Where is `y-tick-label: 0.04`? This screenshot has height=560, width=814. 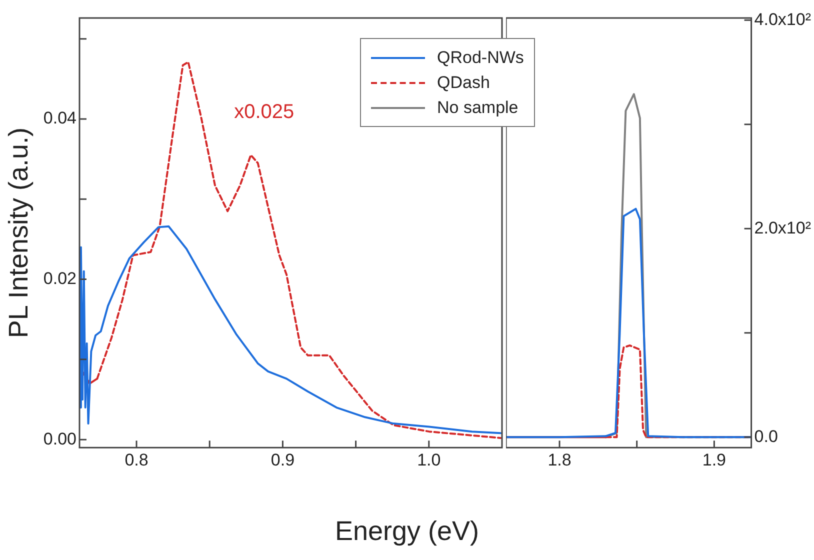
y-tick-label: 0.04 is located at coordinates (59, 118).